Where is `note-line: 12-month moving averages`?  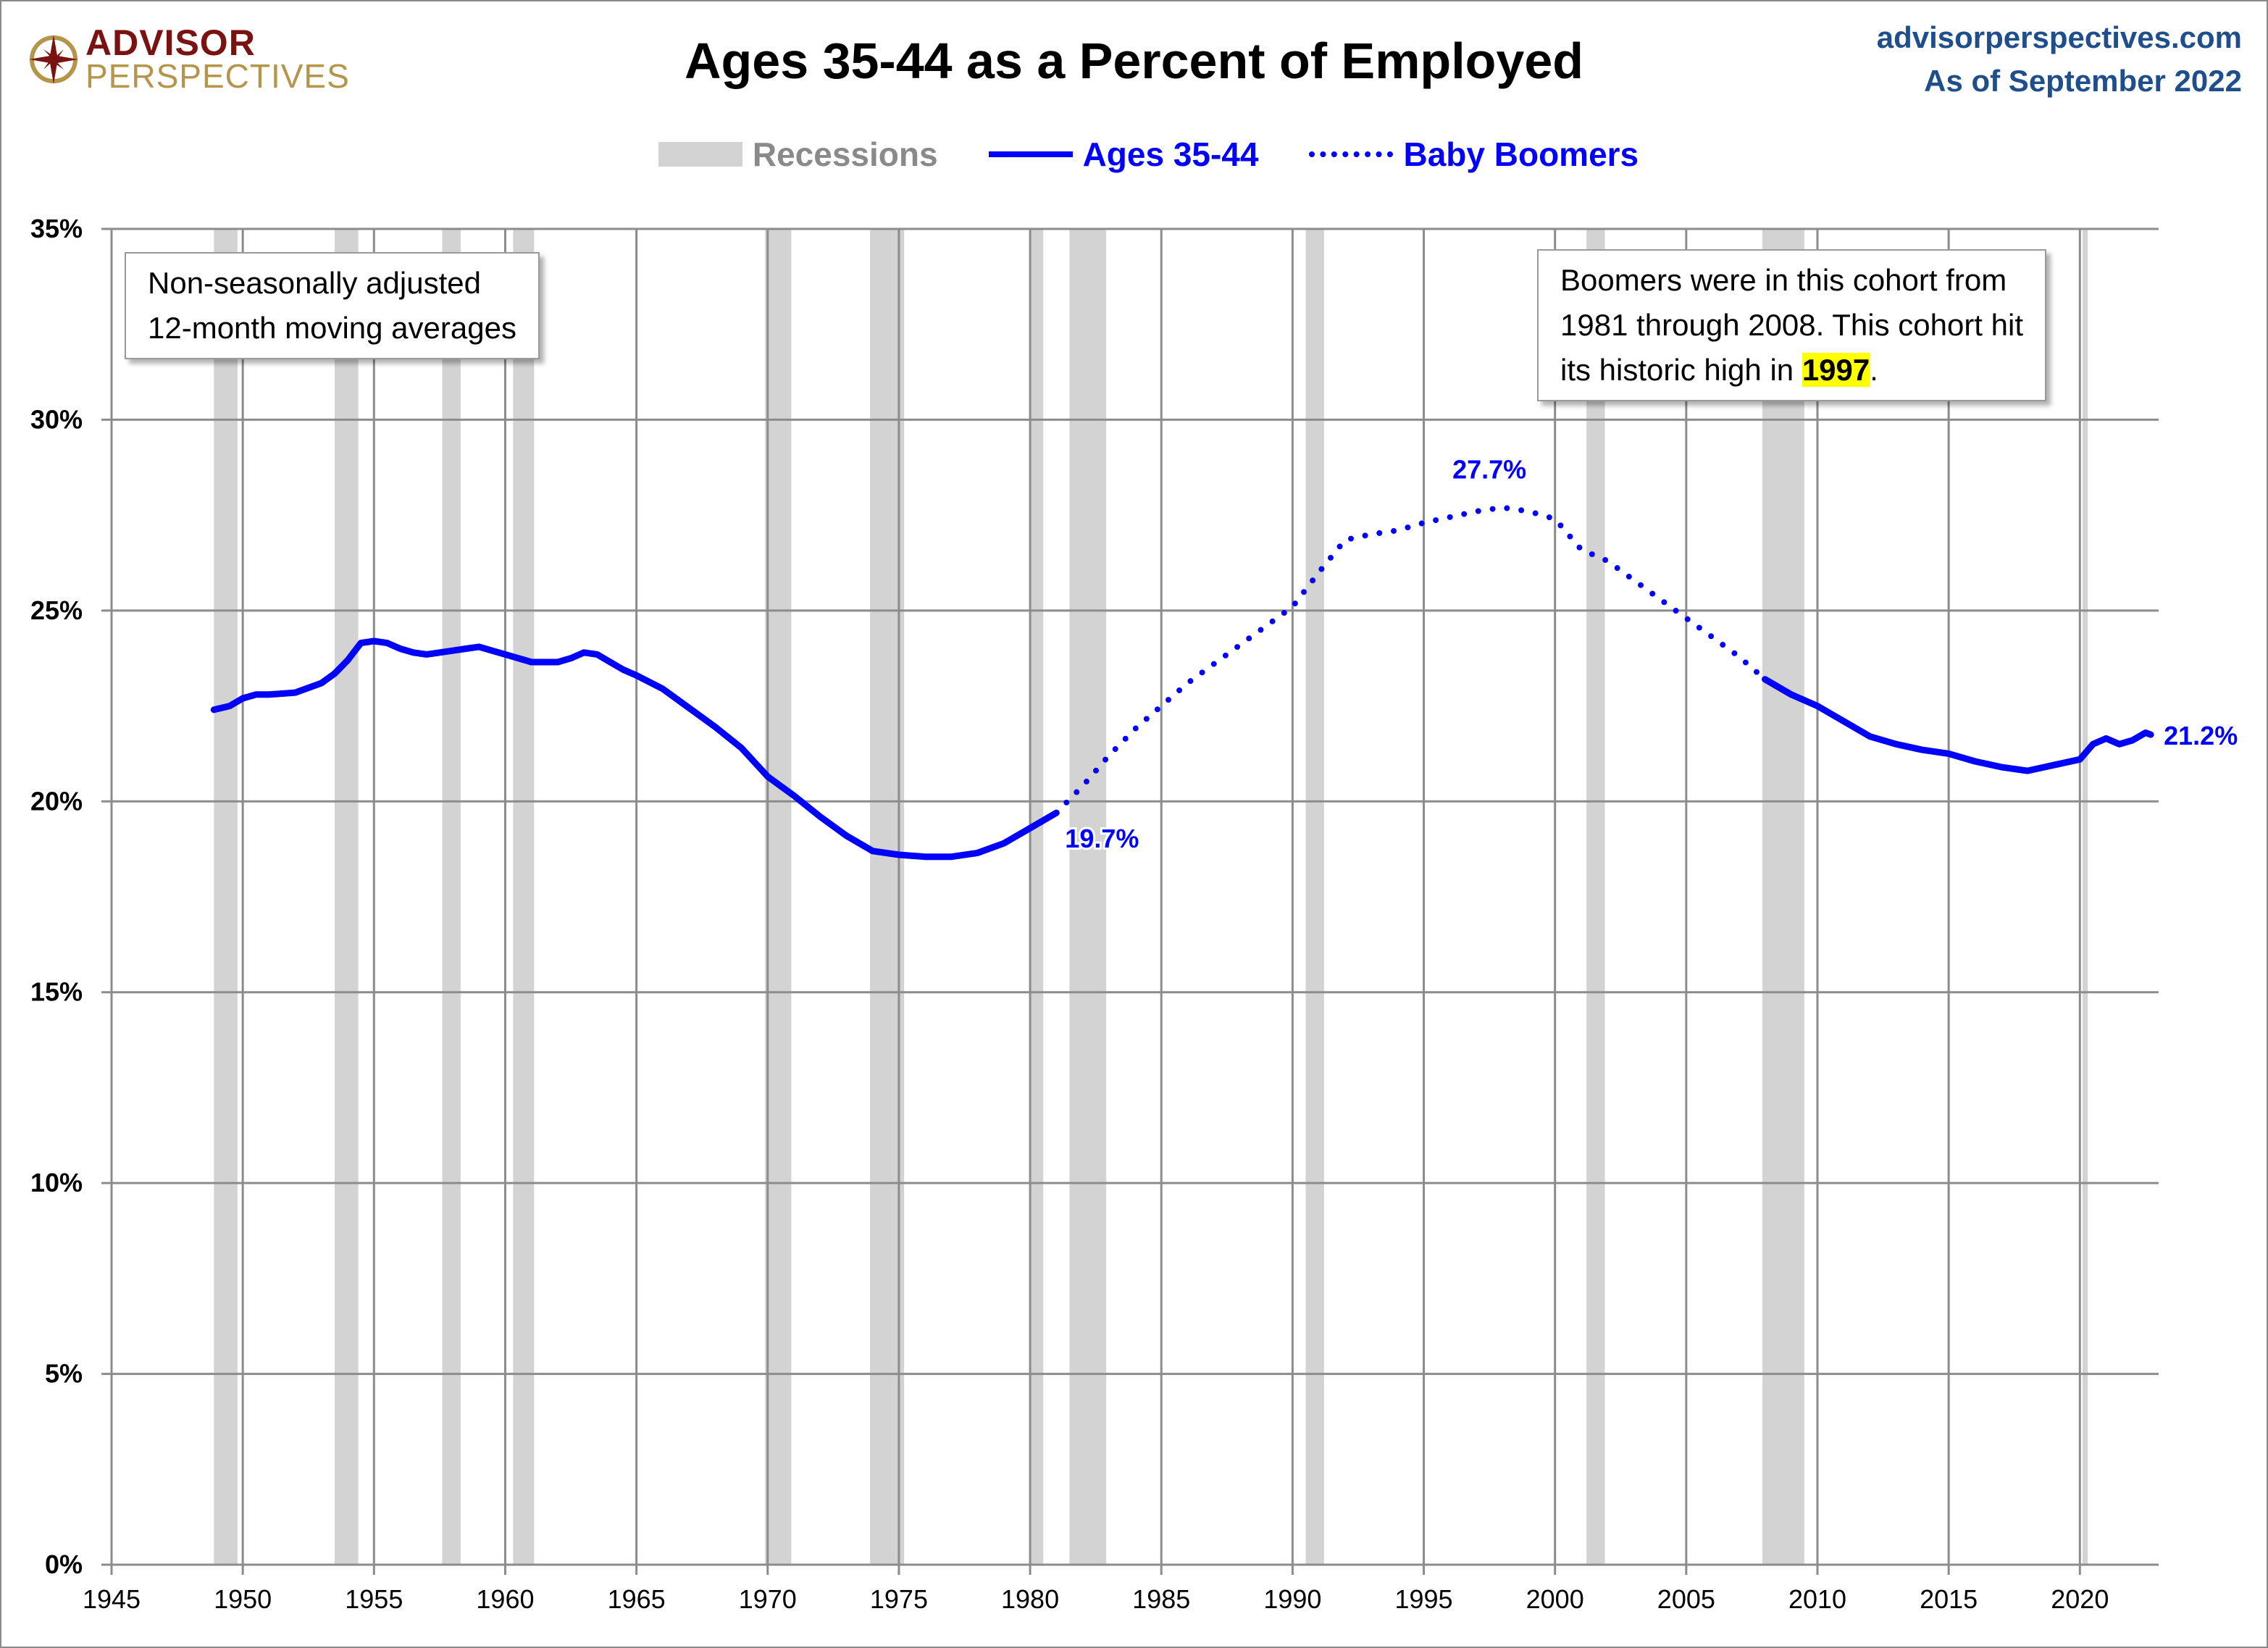 note-line: 12-month moving averages is located at coordinates (332, 328).